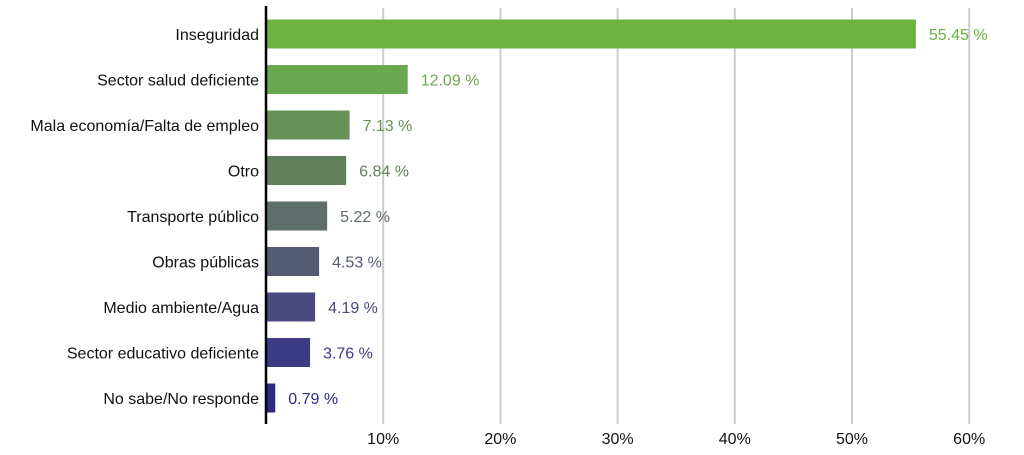 The width and height of the screenshot is (1024, 455). I want to click on value-label: 3.76 %, so click(348, 354).